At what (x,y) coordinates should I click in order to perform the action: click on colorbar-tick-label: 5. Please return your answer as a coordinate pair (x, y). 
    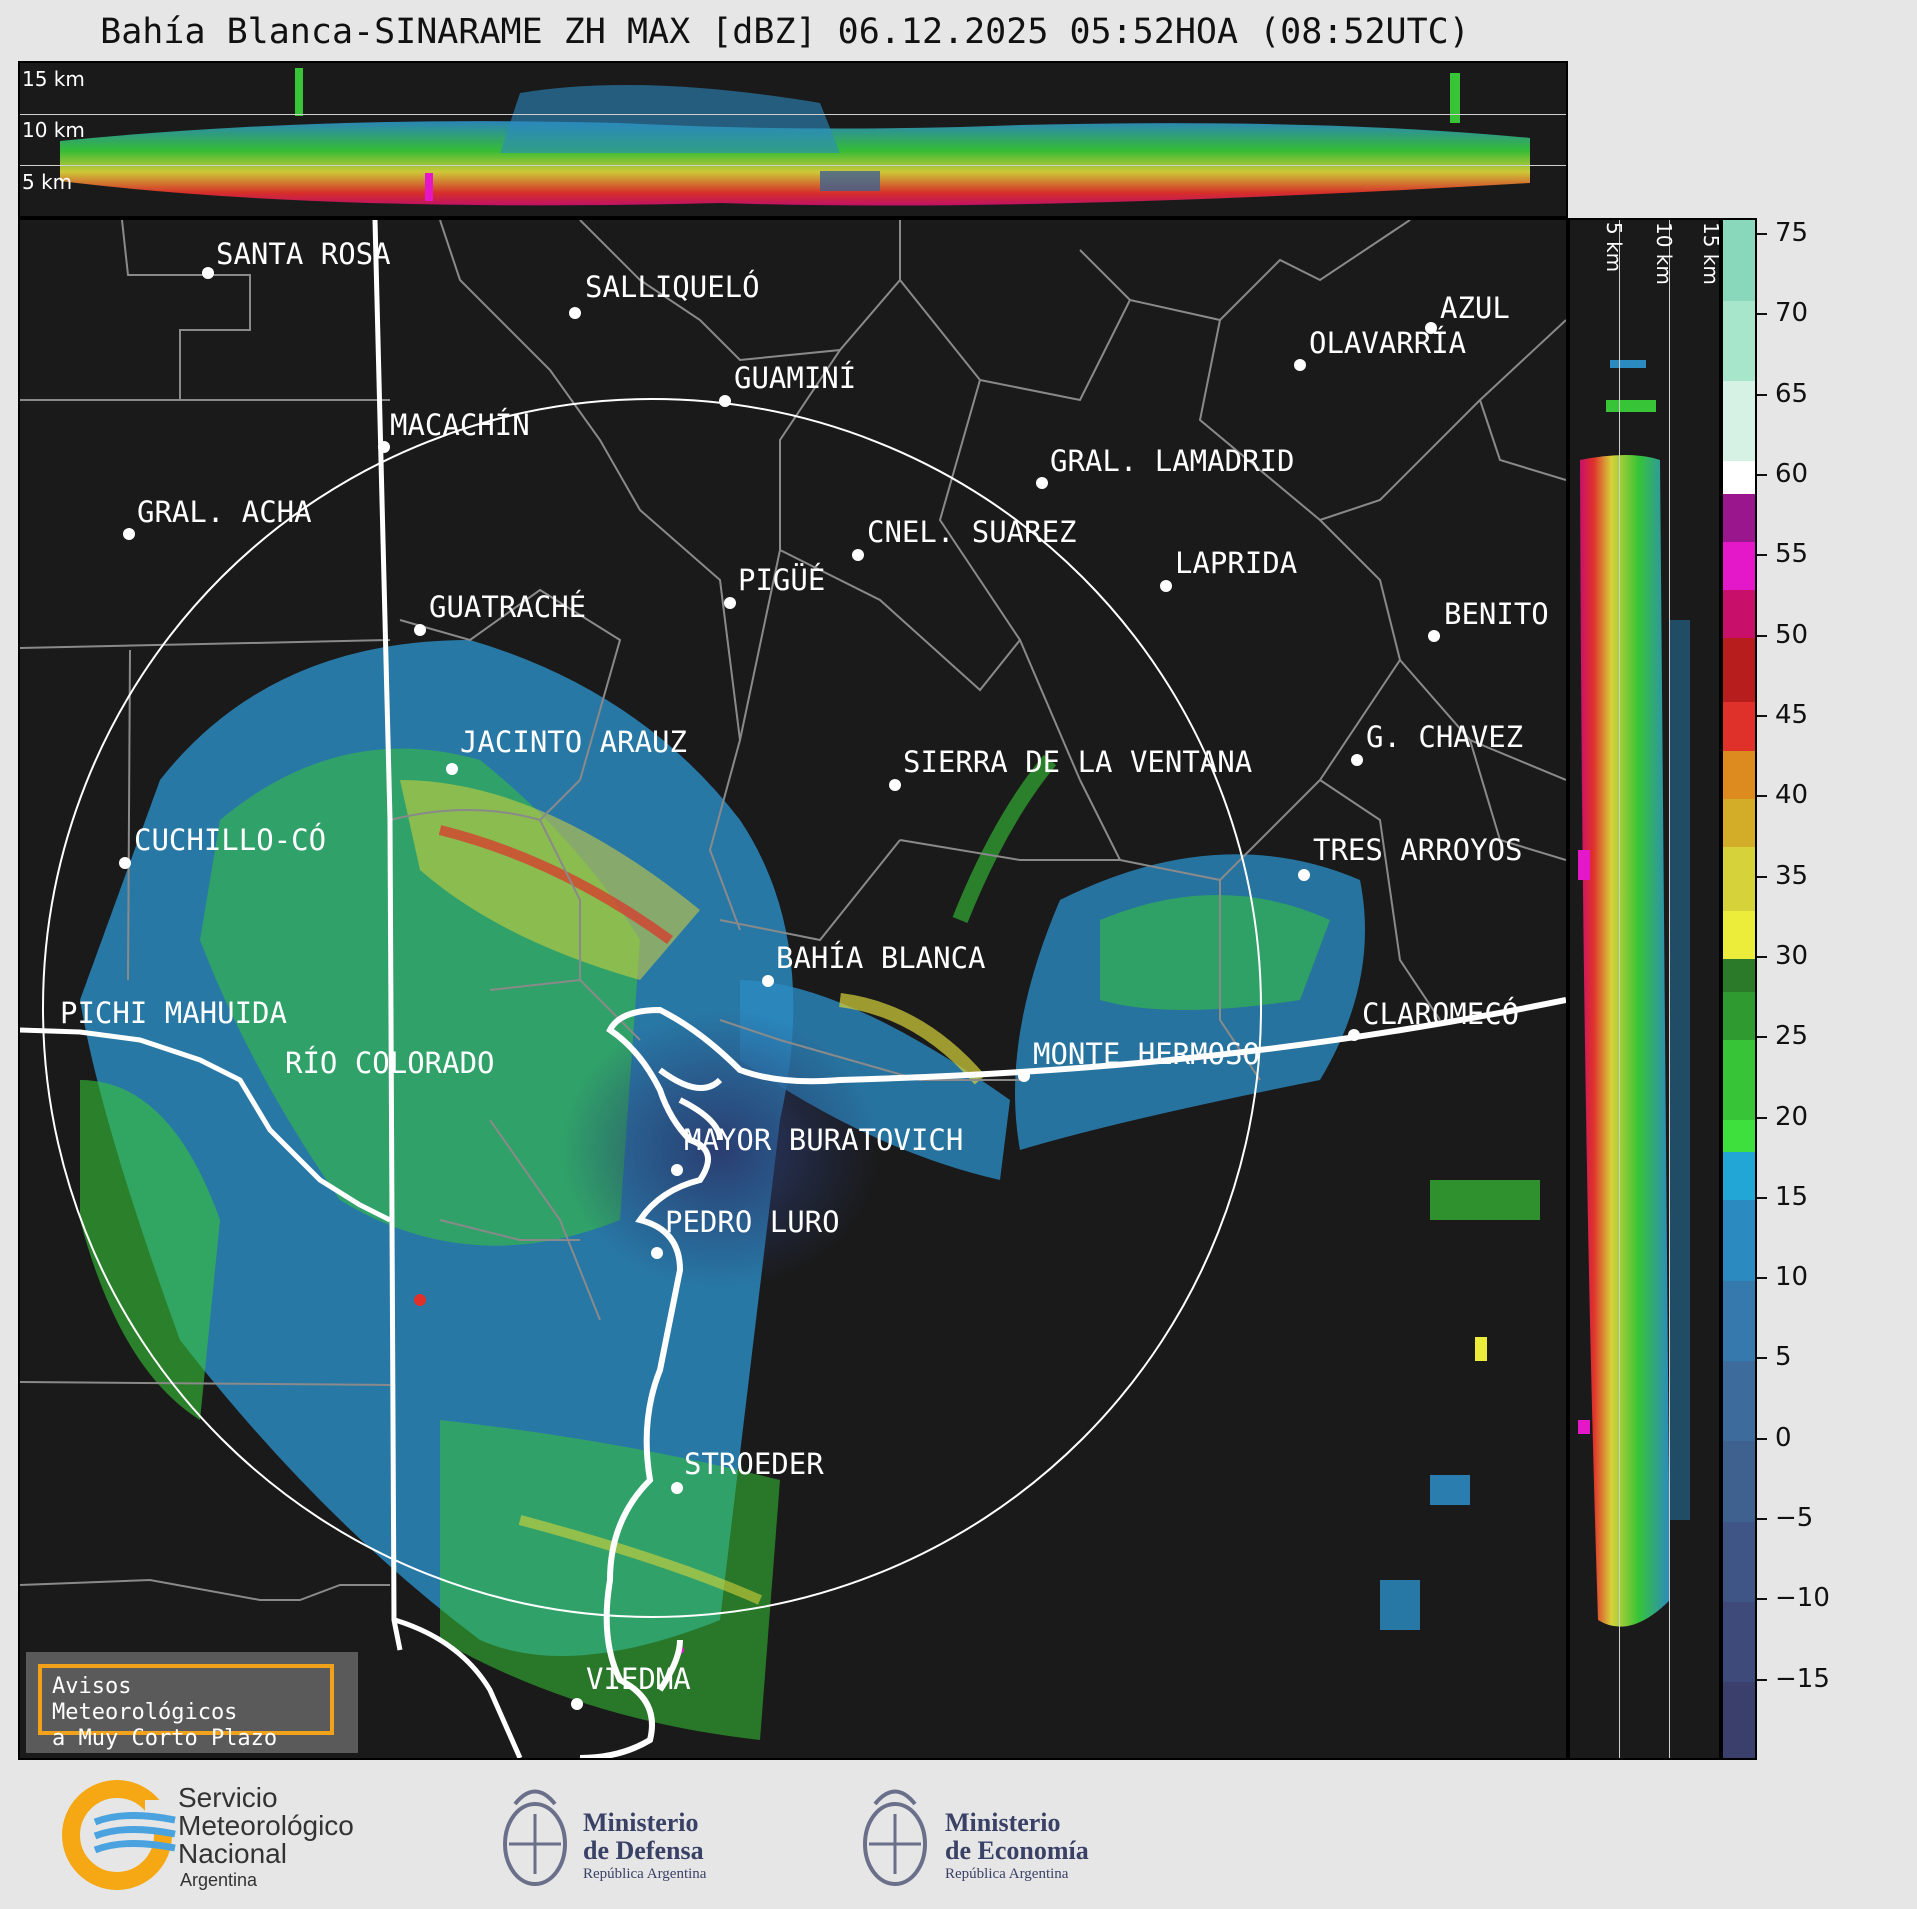
    Looking at the image, I should click on (1783, 1357).